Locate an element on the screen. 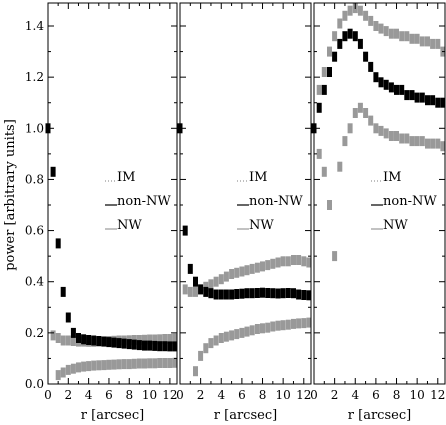 The image size is (446, 425). y-axis-label: power [arbitrary units] is located at coordinates (10, 195).